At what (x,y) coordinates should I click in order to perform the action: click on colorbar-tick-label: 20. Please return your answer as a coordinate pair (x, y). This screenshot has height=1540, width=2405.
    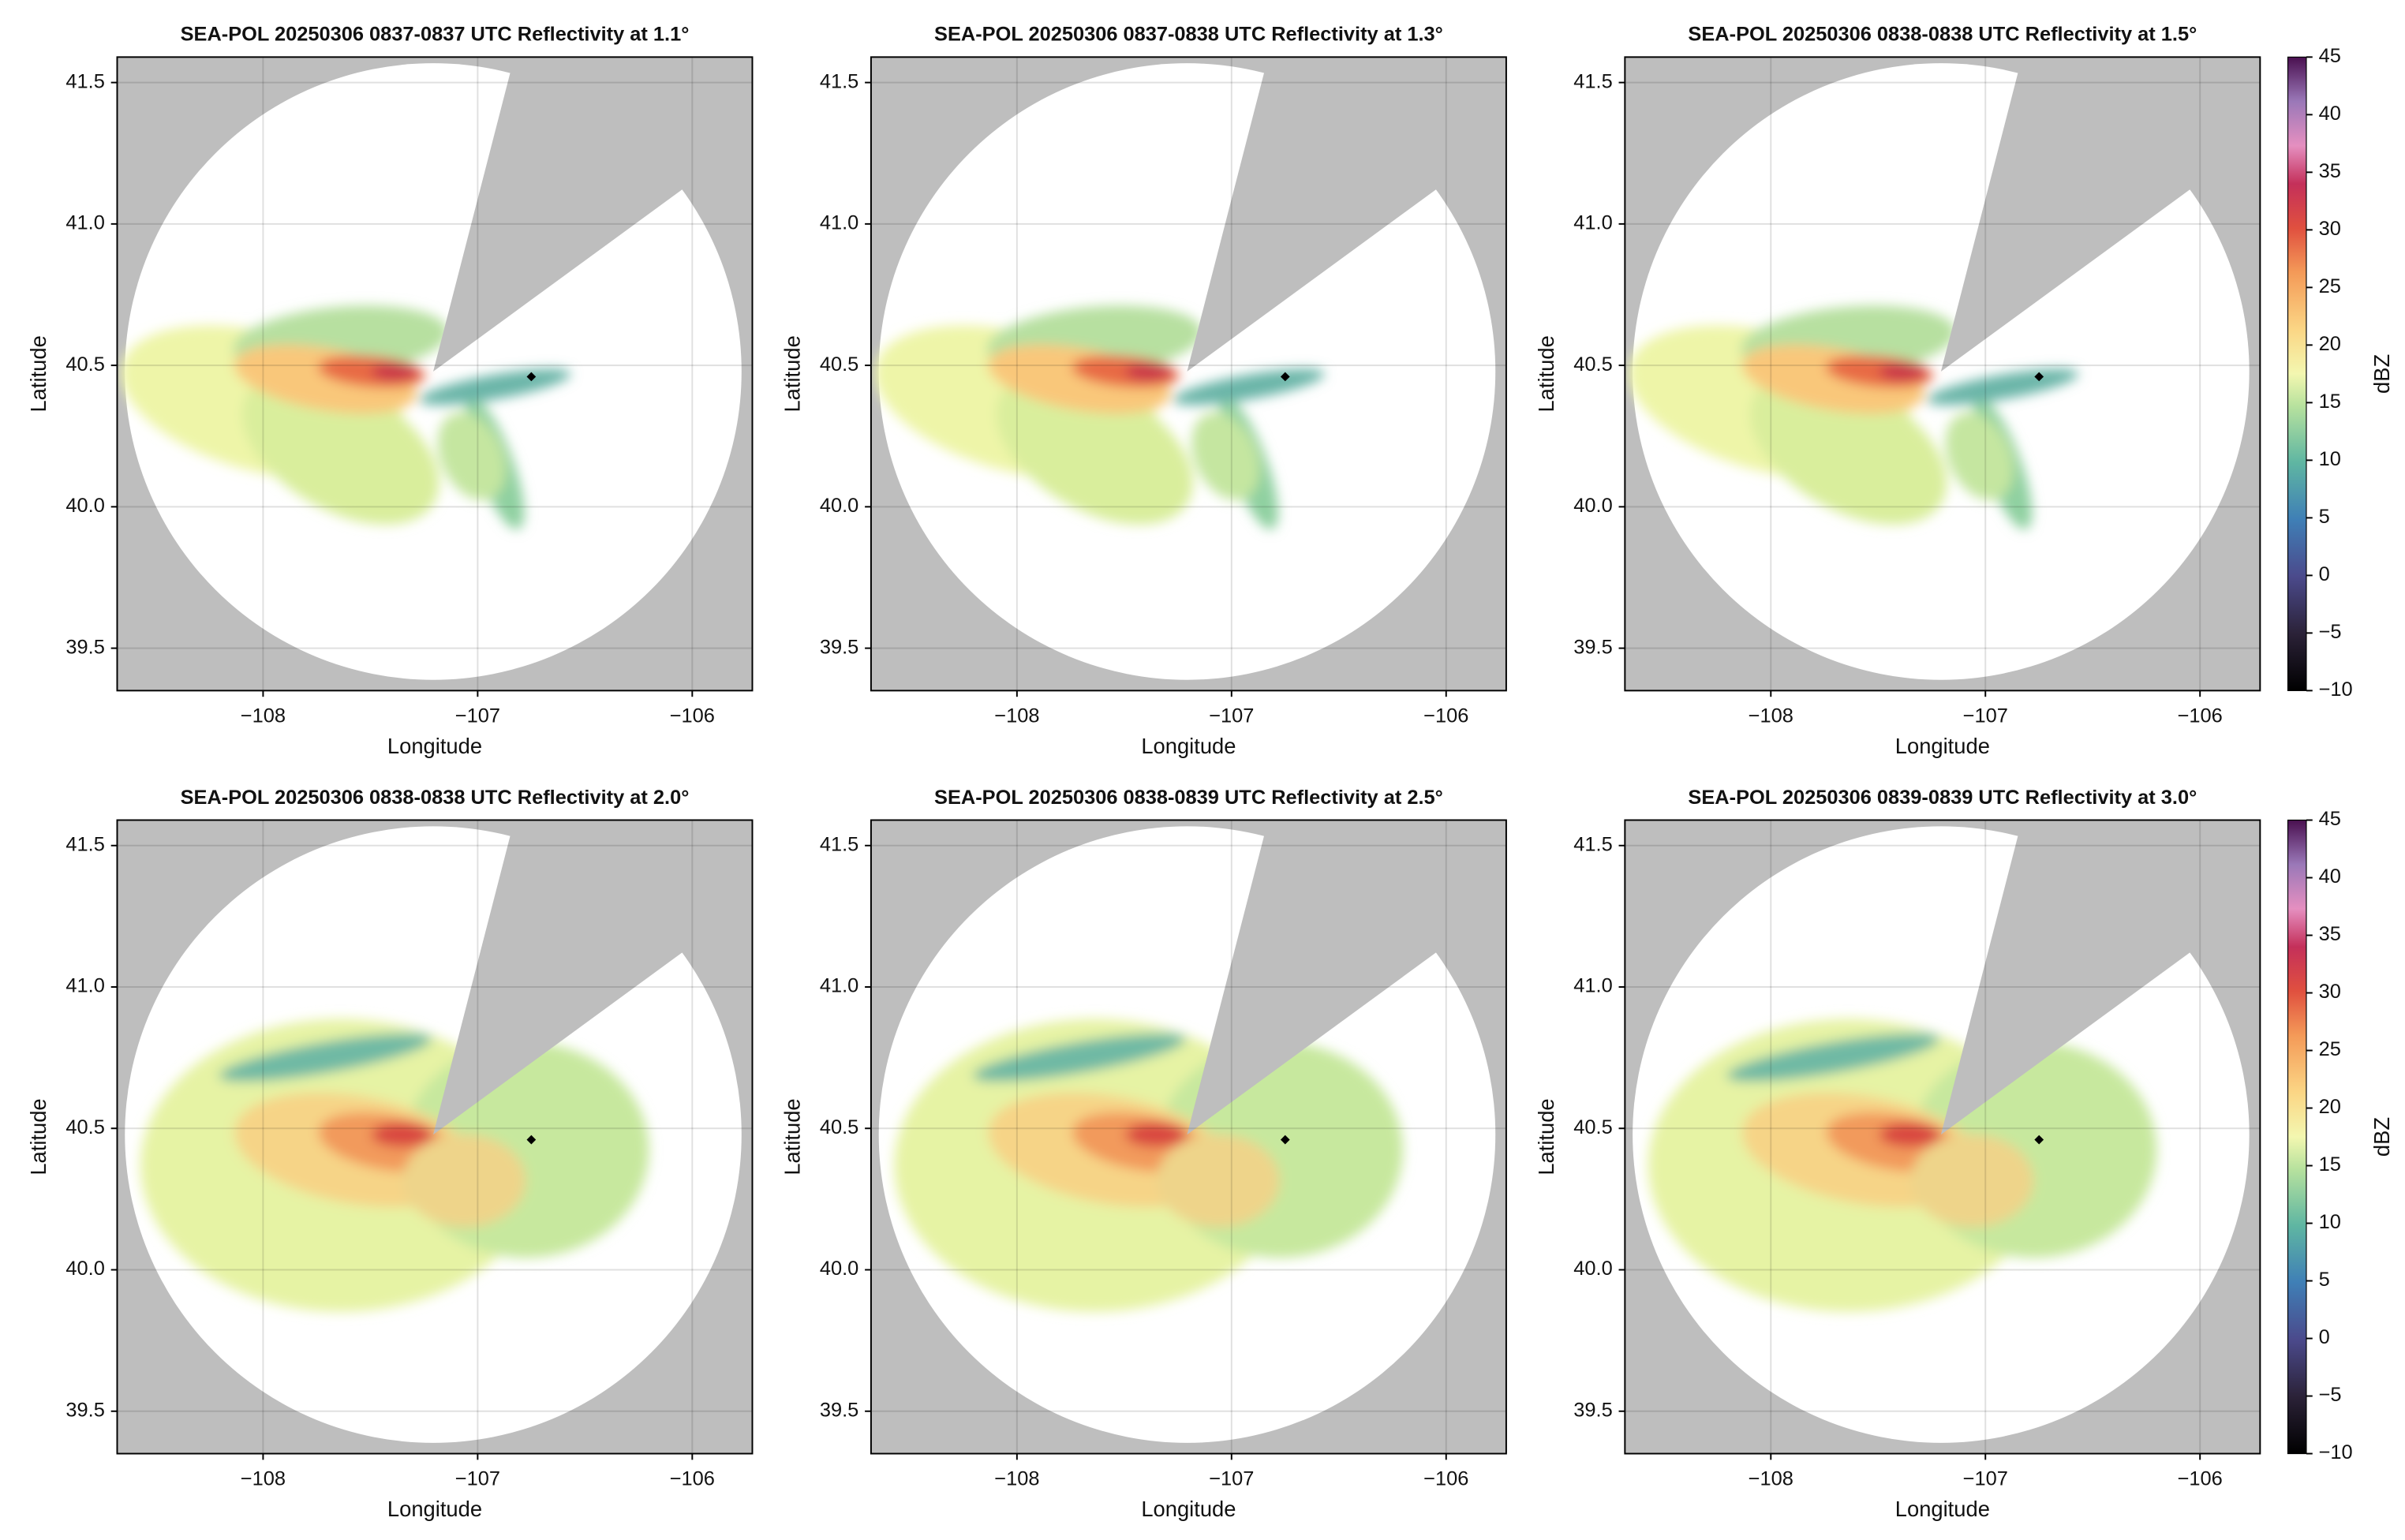
    Looking at the image, I should click on (2330, 344).